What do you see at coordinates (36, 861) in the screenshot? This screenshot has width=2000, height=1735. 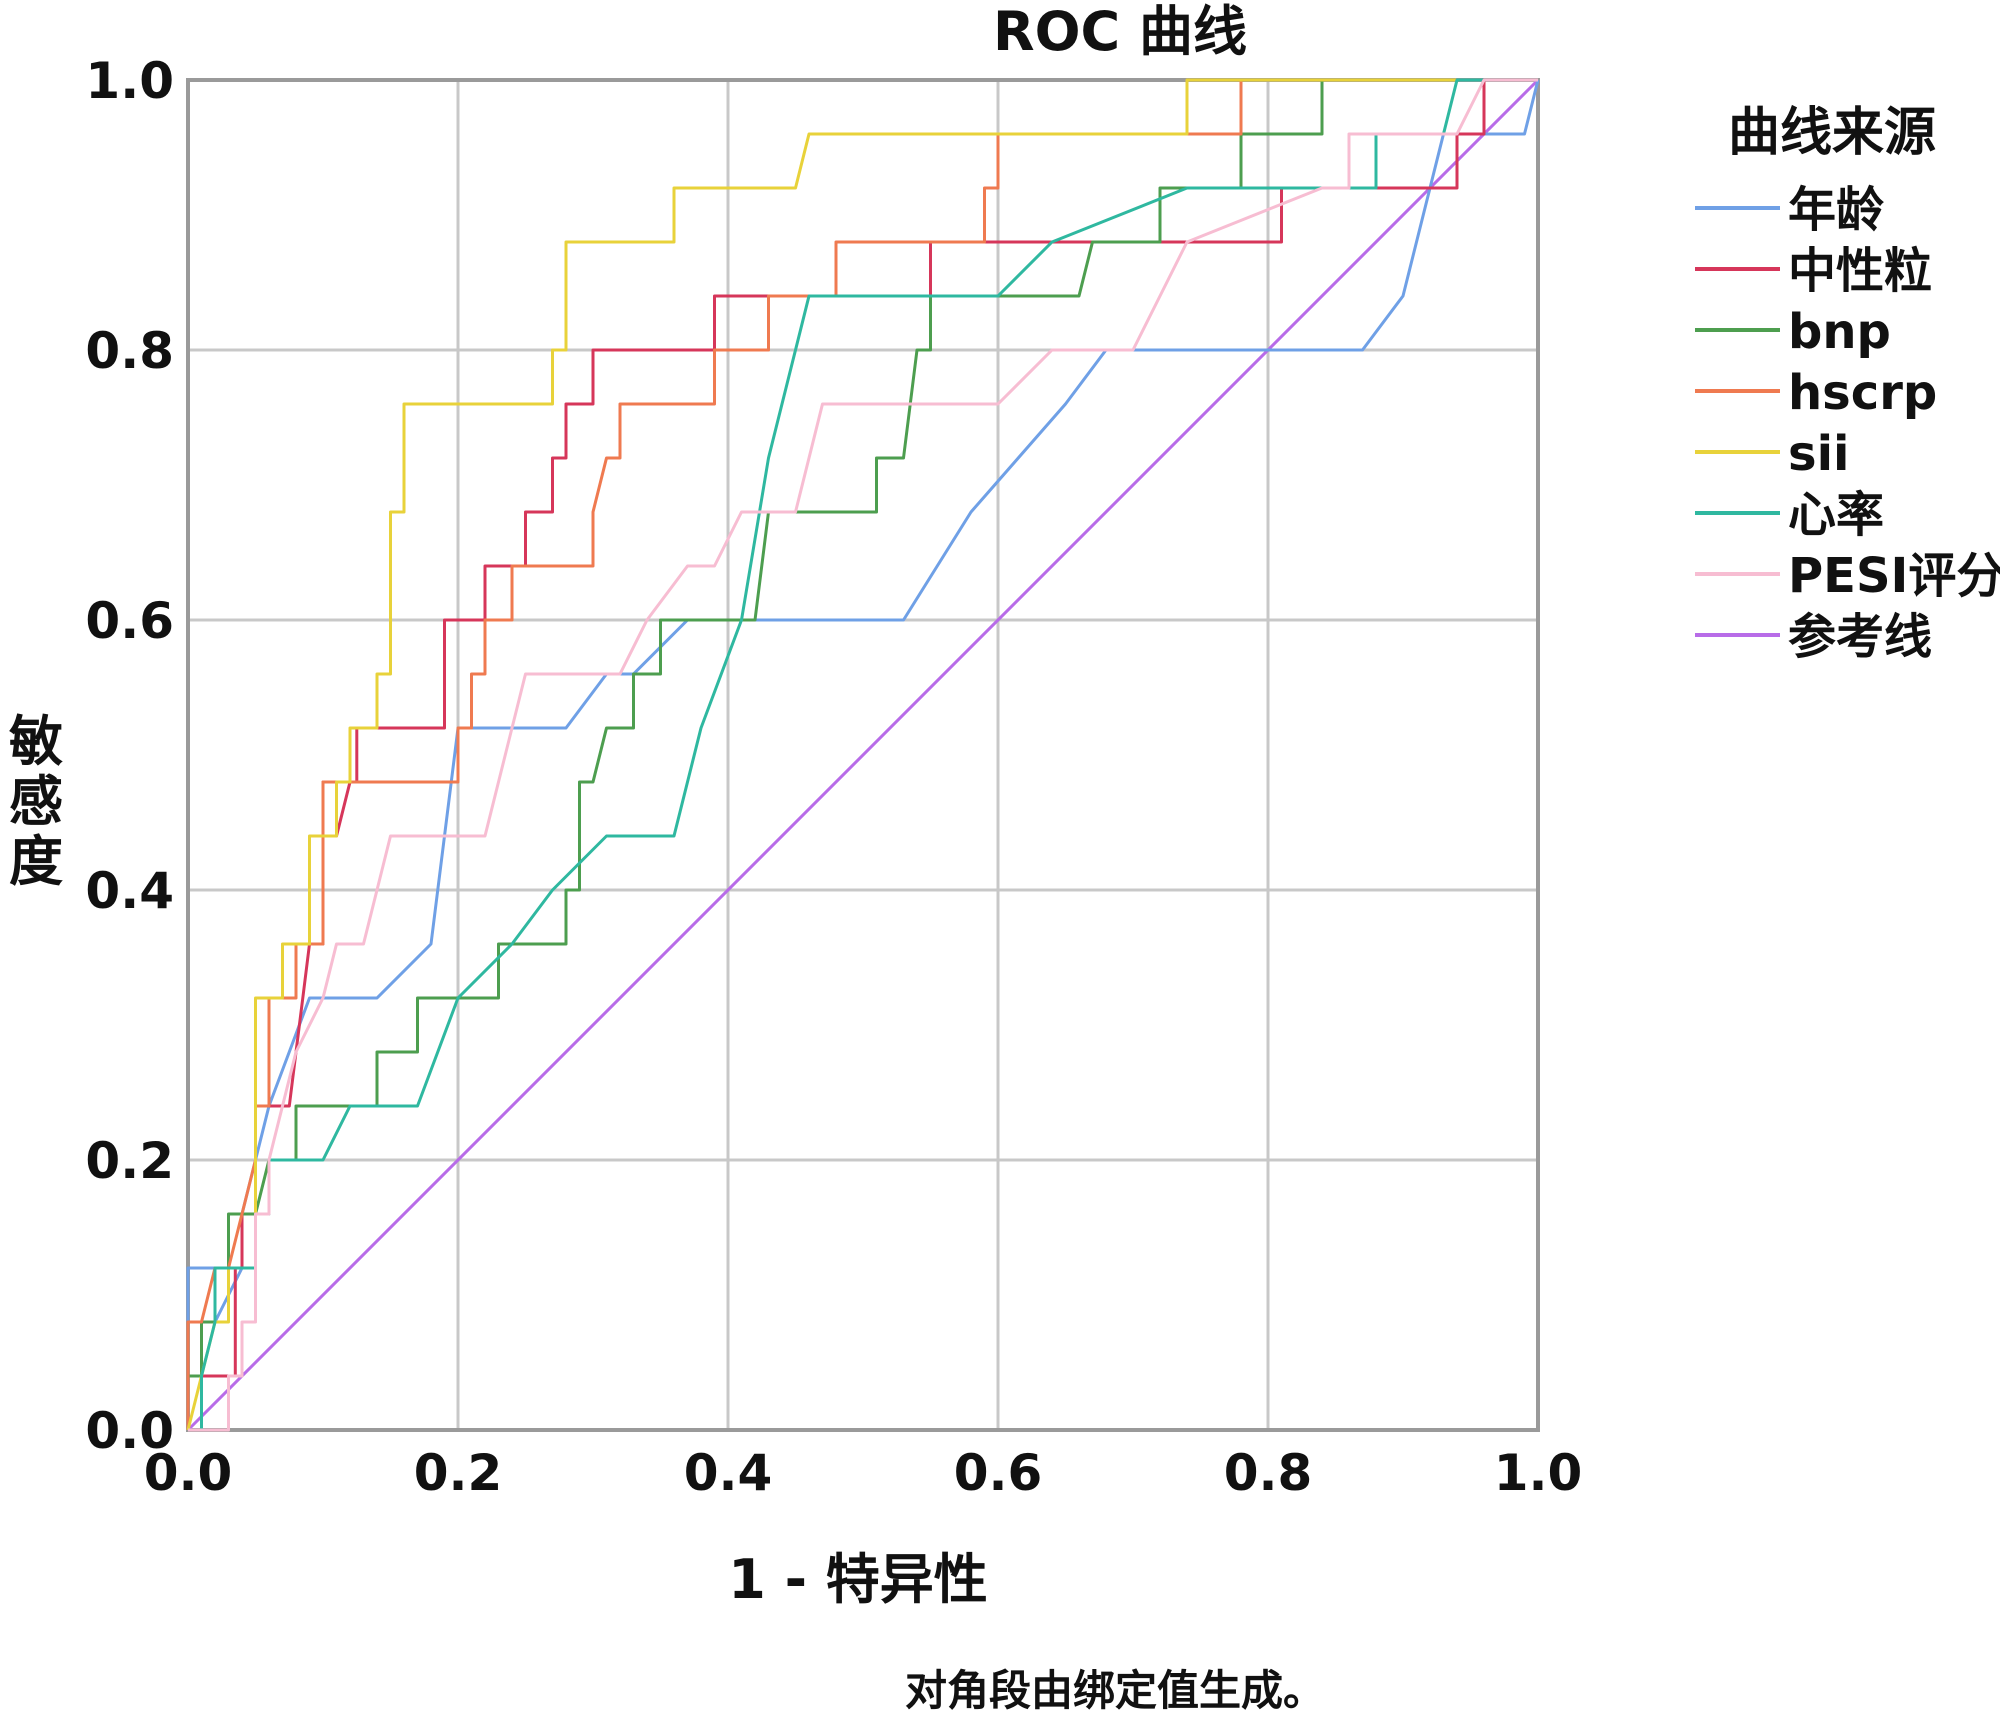 I see `y-axis-label-char-2: 度` at bounding box center [36, 861].